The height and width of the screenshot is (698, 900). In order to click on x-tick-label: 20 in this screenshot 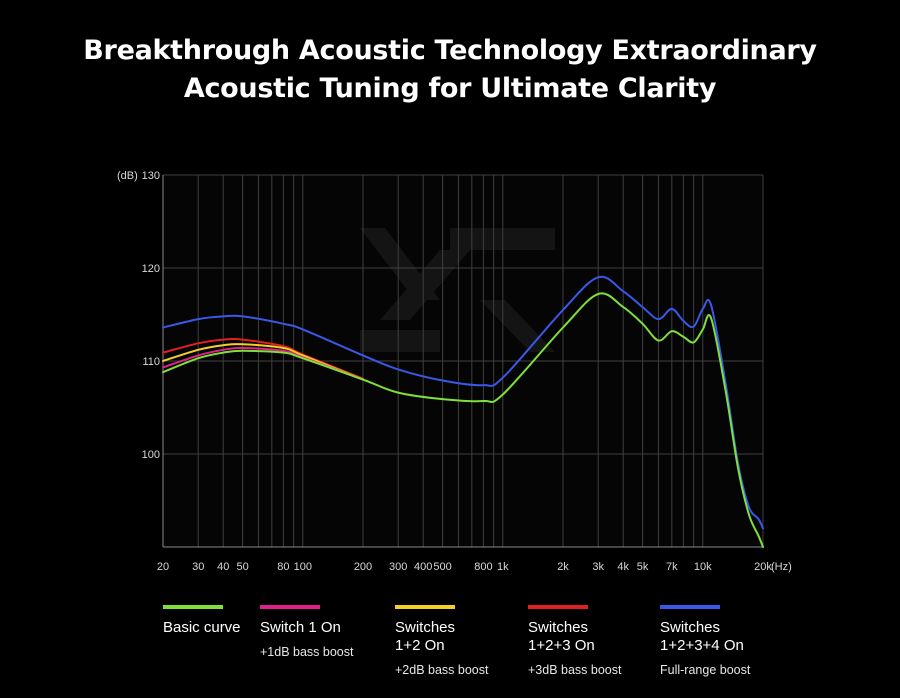, I will do `click(163, 567)`.